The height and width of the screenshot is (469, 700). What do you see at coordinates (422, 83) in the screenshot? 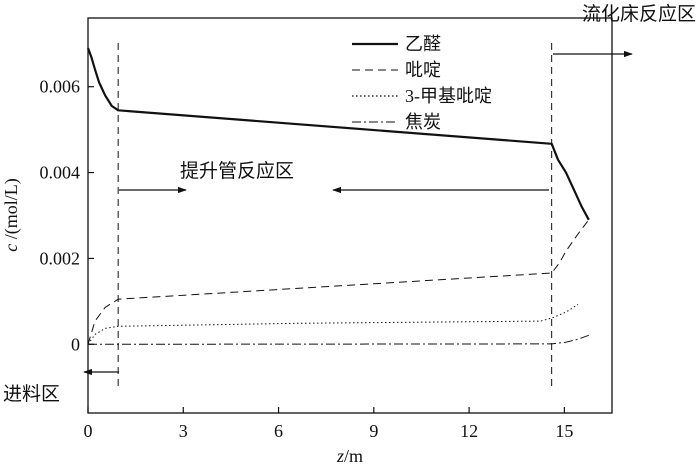
I see `legend: 乙醛 吡啶 3-甲基吡啶 焦炭` at bounding box center [422, 83].